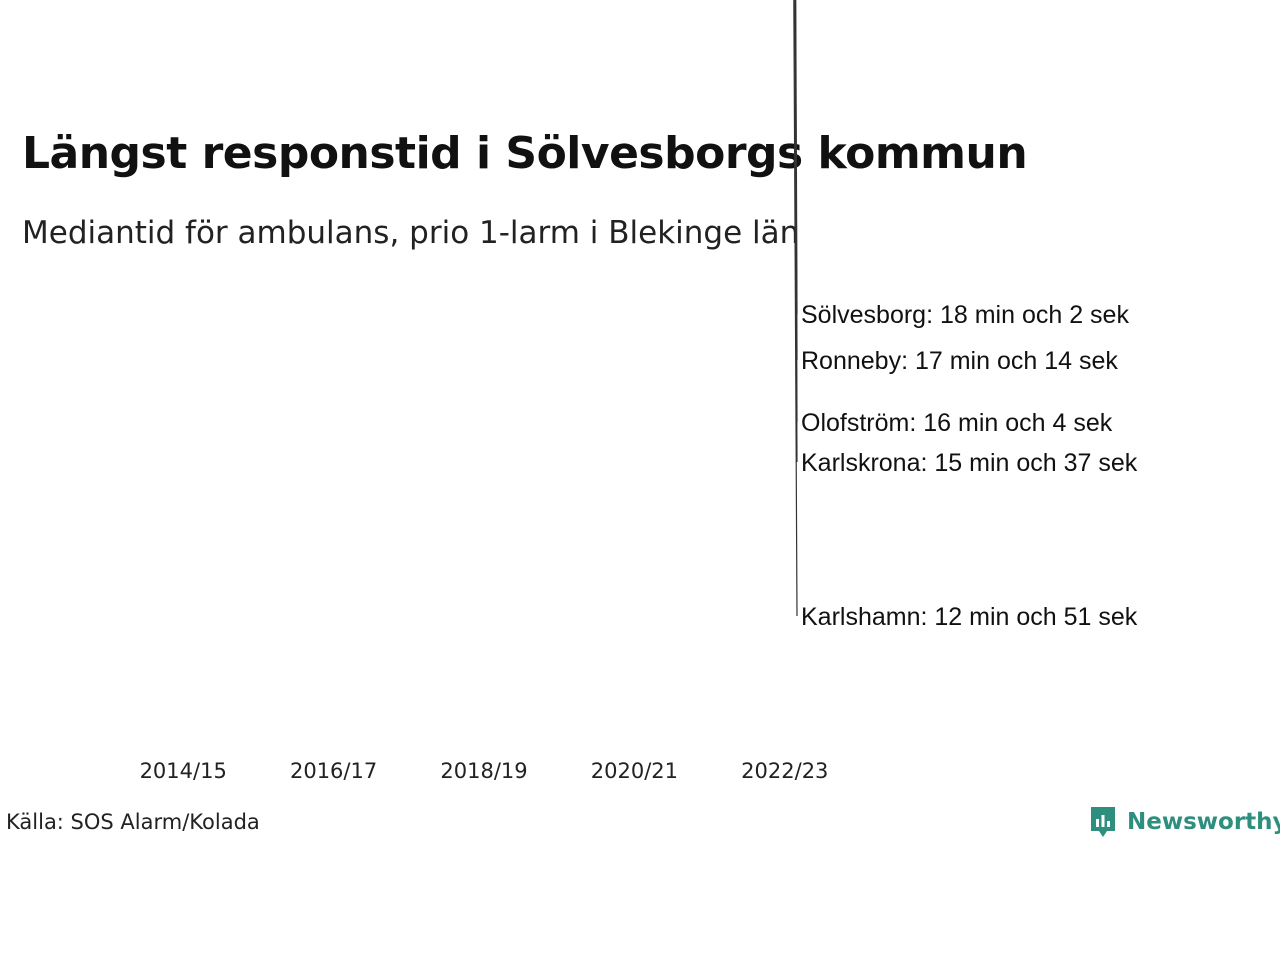 The image size is (1280, 960). I want to click on brand-logo: Newsworthy, so click(1184, 822).